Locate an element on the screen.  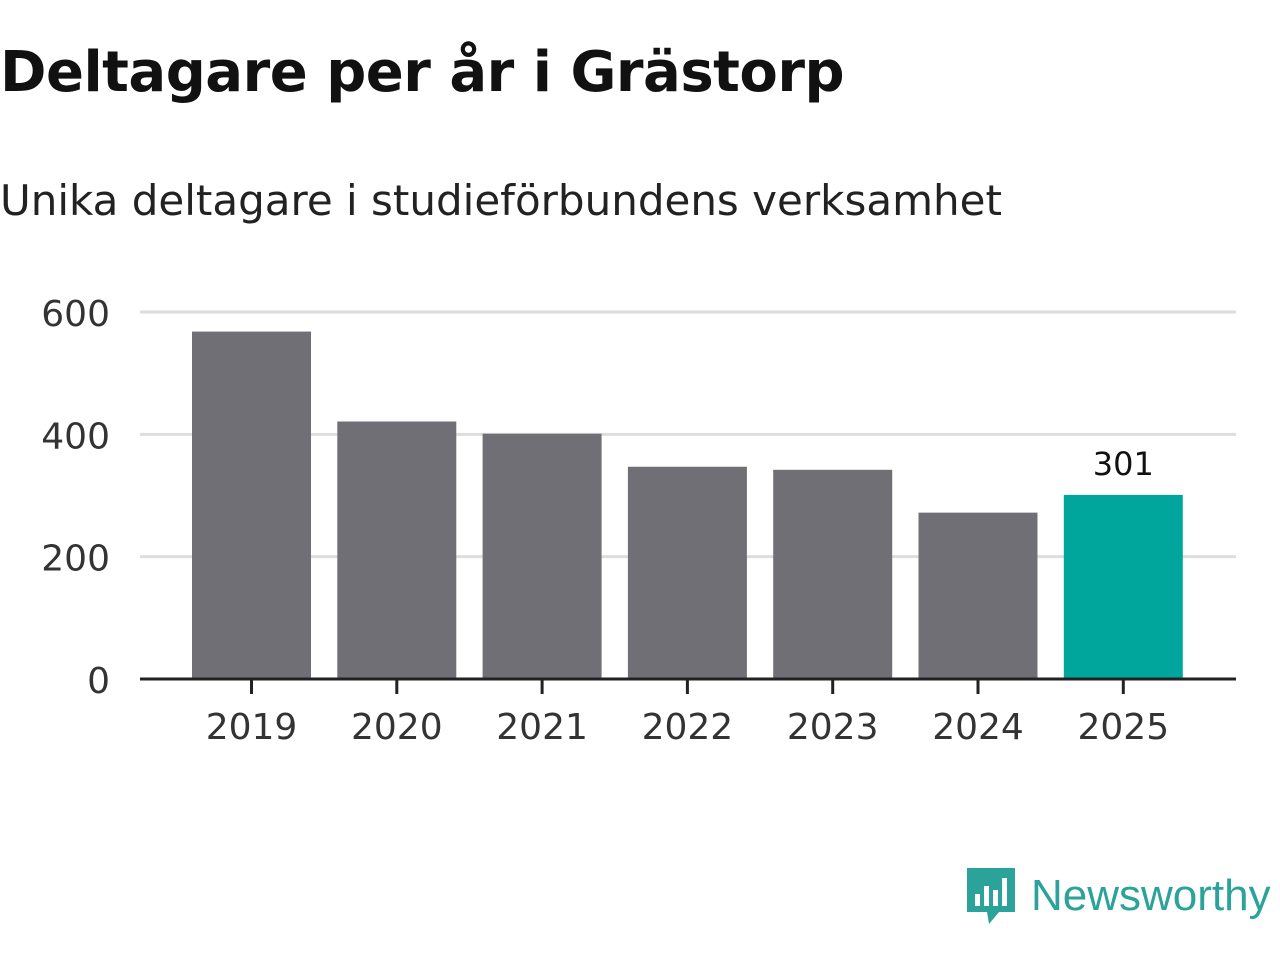
x-axis-tick-labels: 2019 2020 2021 2022 2023 2024 2025 is located at coordinates (687, 727).